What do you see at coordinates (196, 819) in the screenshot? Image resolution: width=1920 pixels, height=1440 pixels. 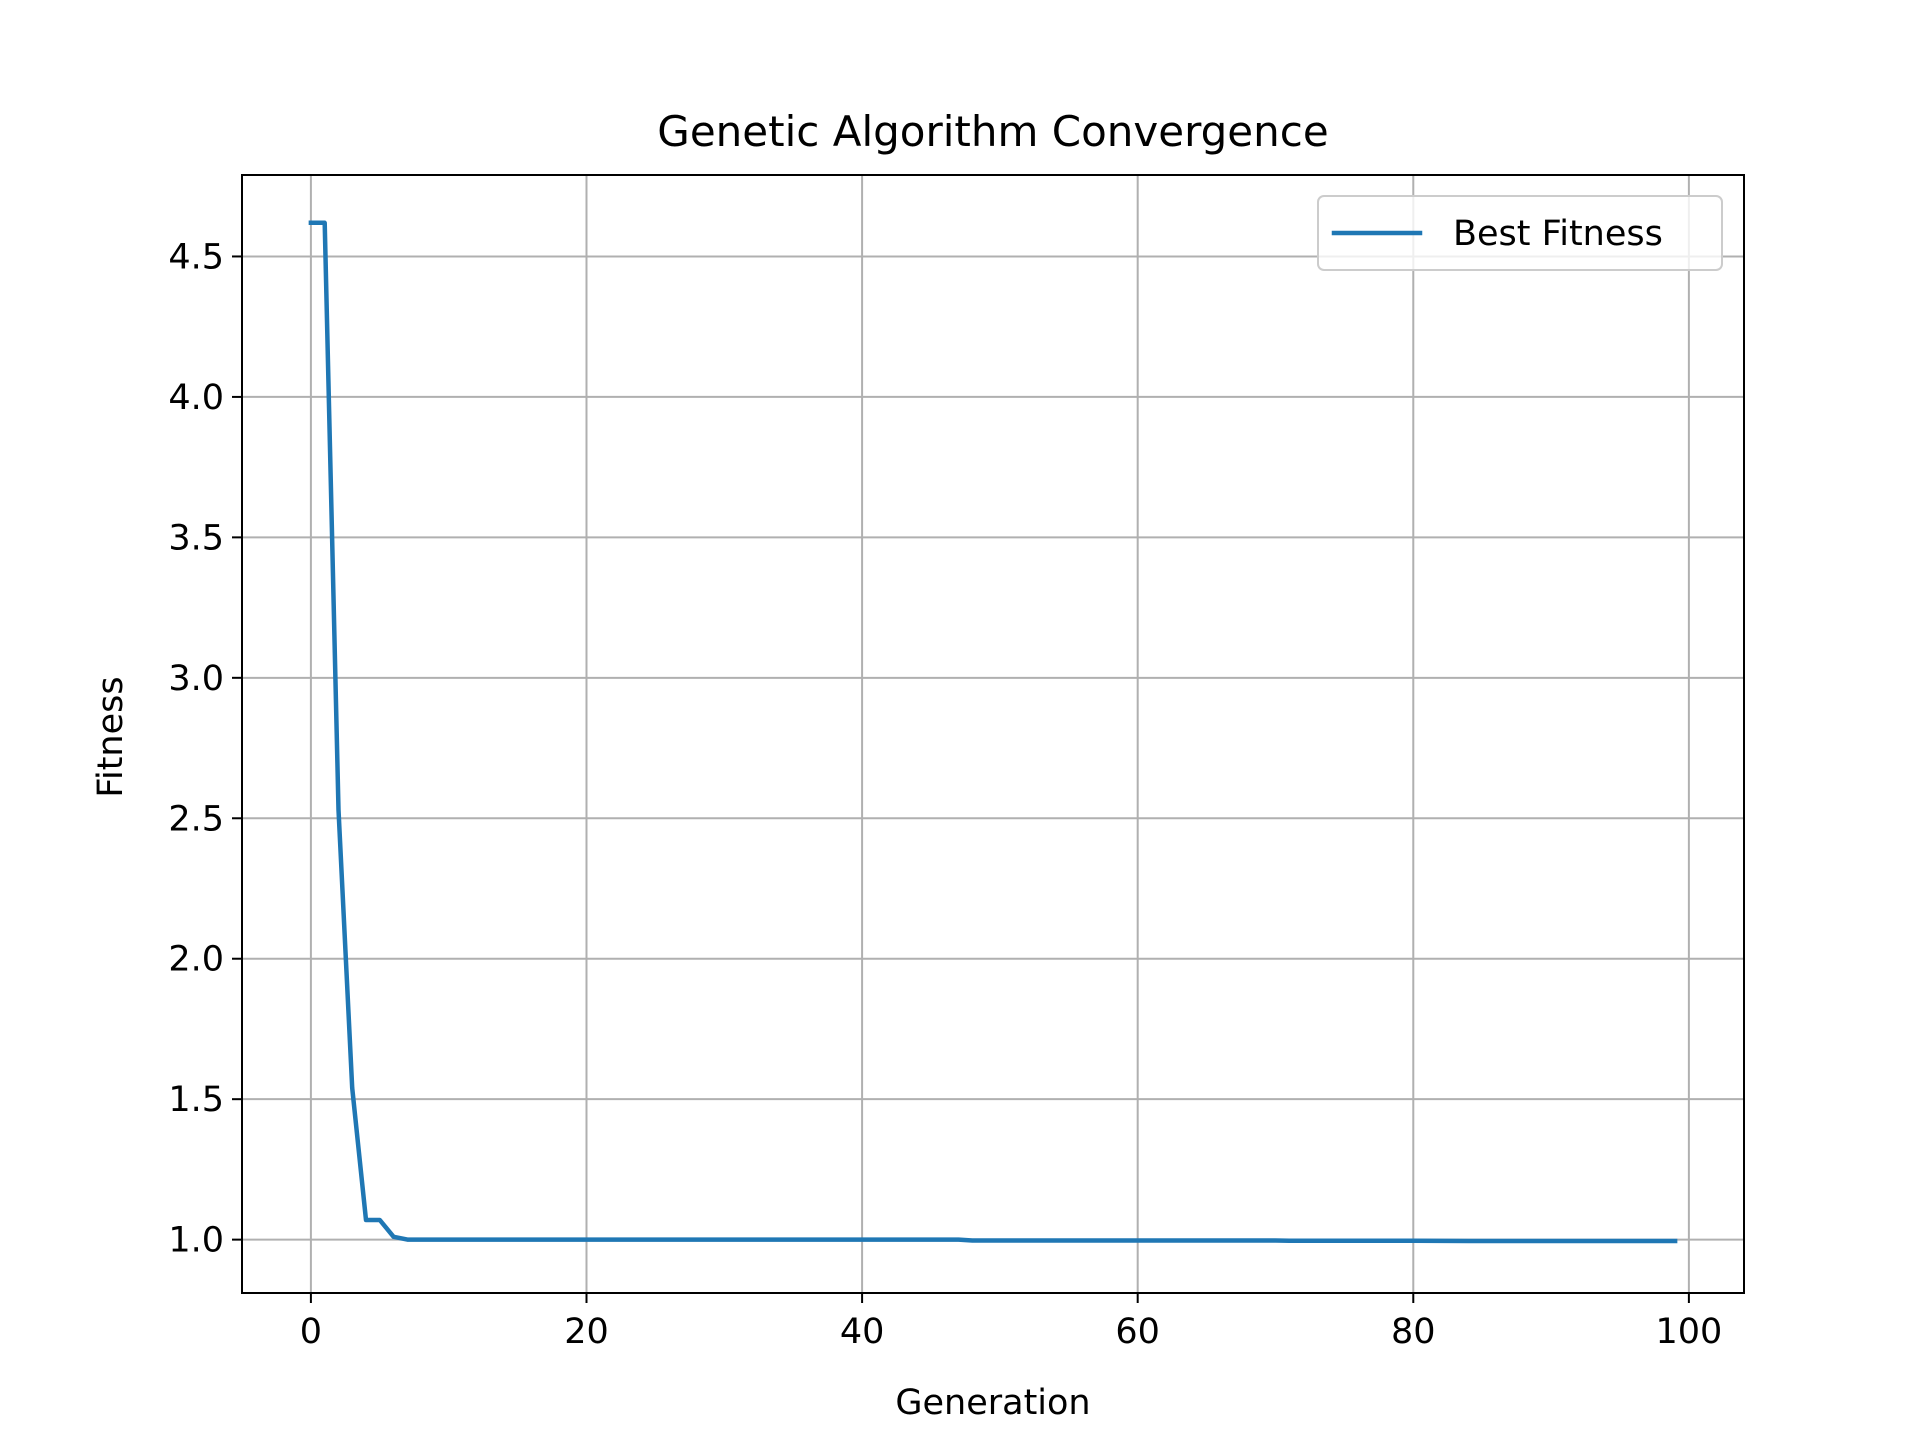 I see `y-tick-label: 2.5` at bounding box center [196, 819].